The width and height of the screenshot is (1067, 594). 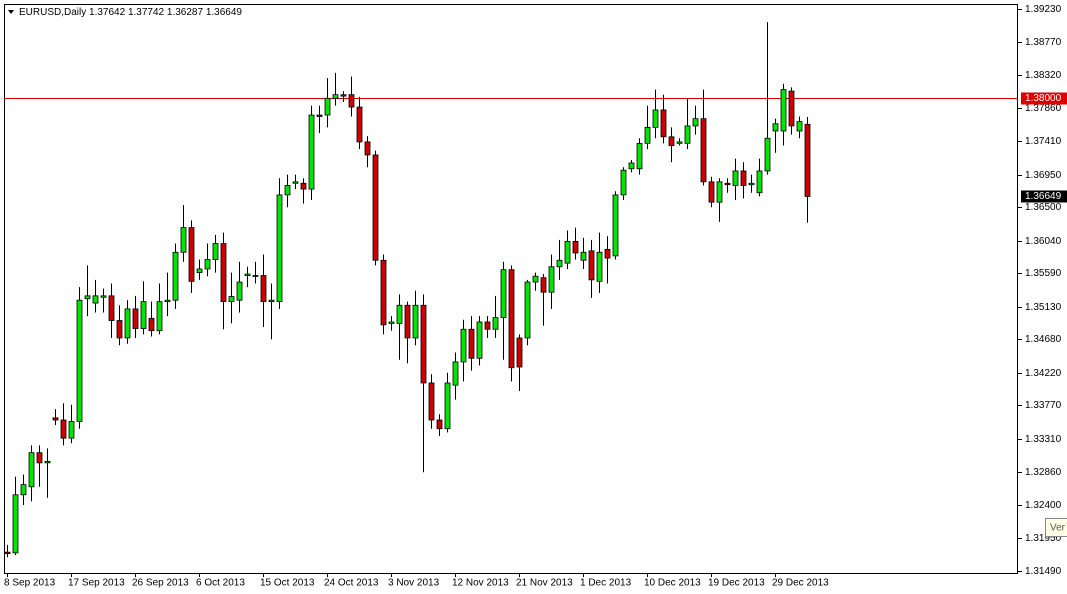 I want to click on level-label-box, so click(x=1044, y=98).